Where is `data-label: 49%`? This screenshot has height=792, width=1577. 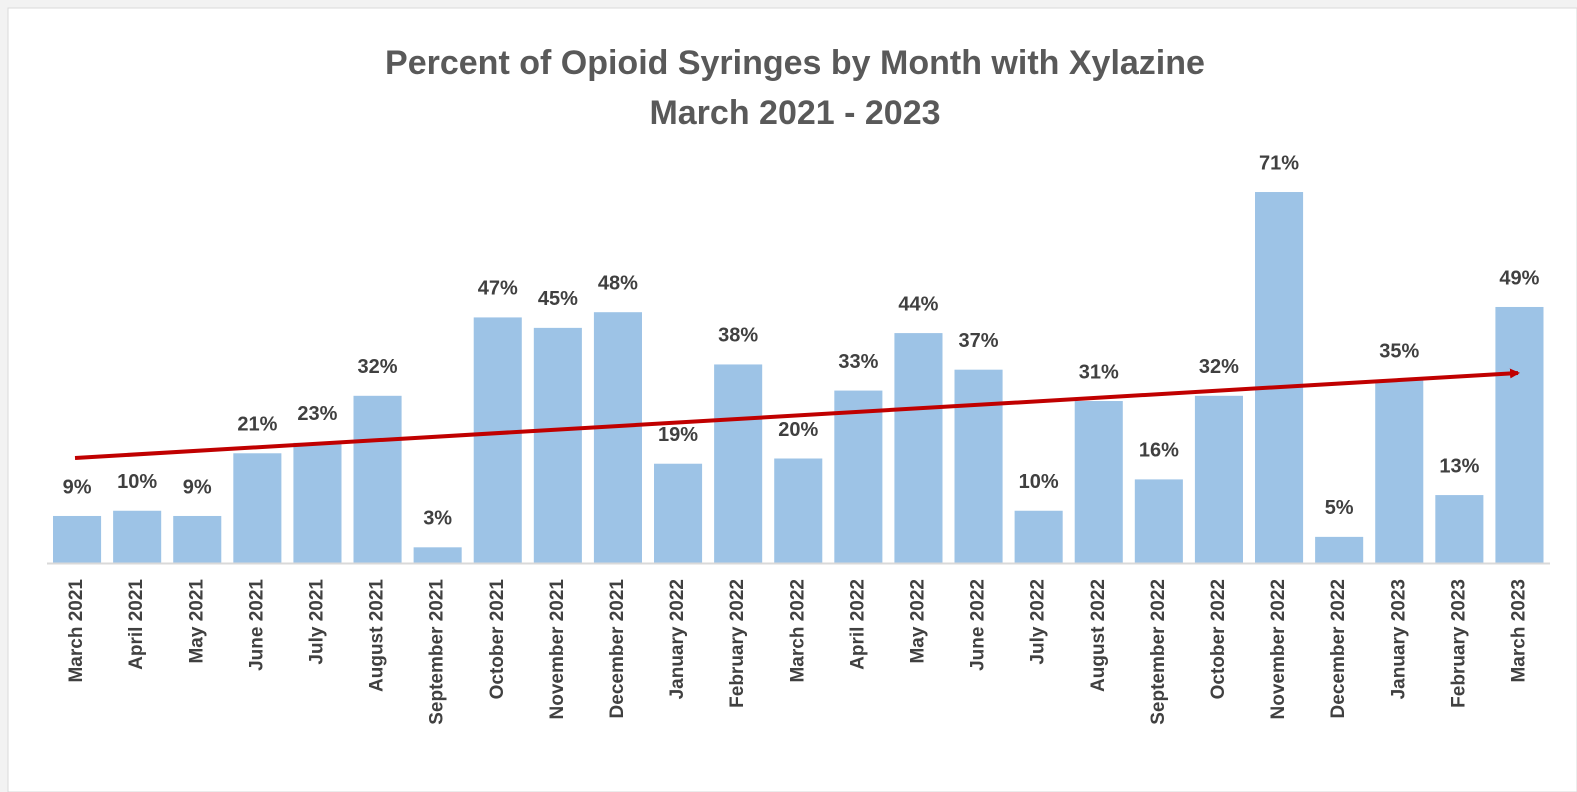
data-label: 49% is located at coordinates (1519, 278).